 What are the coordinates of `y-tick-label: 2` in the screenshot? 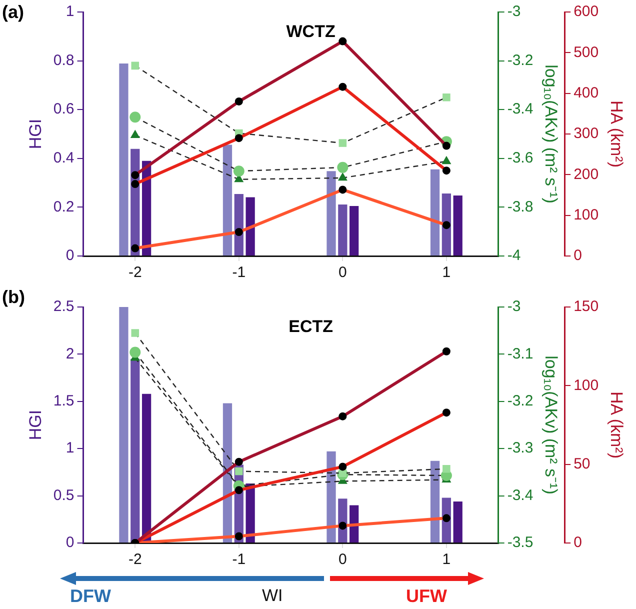 It's located at (70, 353).